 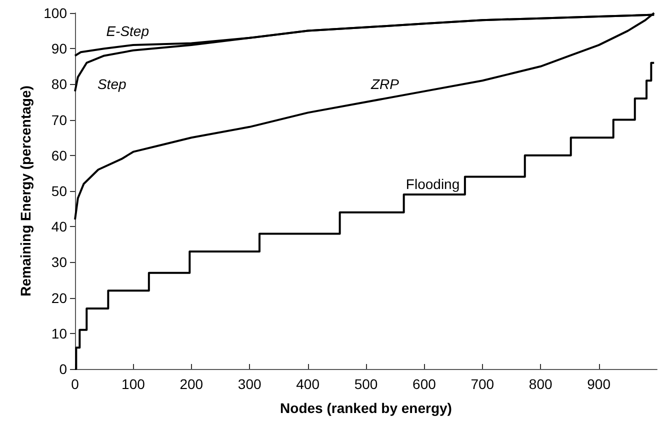 What do you see at coordinates (59, 333) in the screenshot?
I see `y-tick-label: 10` at bounding box center [59, 333].